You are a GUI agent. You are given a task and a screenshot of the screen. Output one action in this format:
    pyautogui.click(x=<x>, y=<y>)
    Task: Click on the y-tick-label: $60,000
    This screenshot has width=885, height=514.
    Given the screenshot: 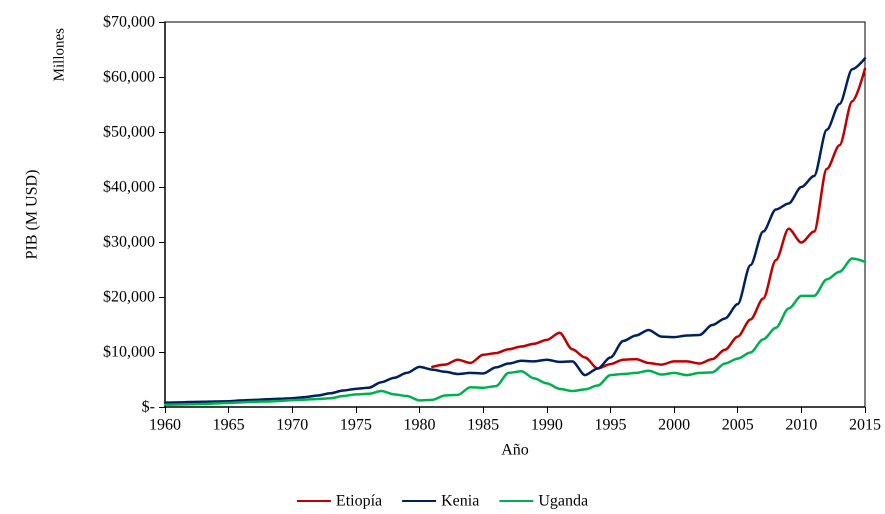 What is the action you would take?
    pyautogui.click(x=129, y=77)
    